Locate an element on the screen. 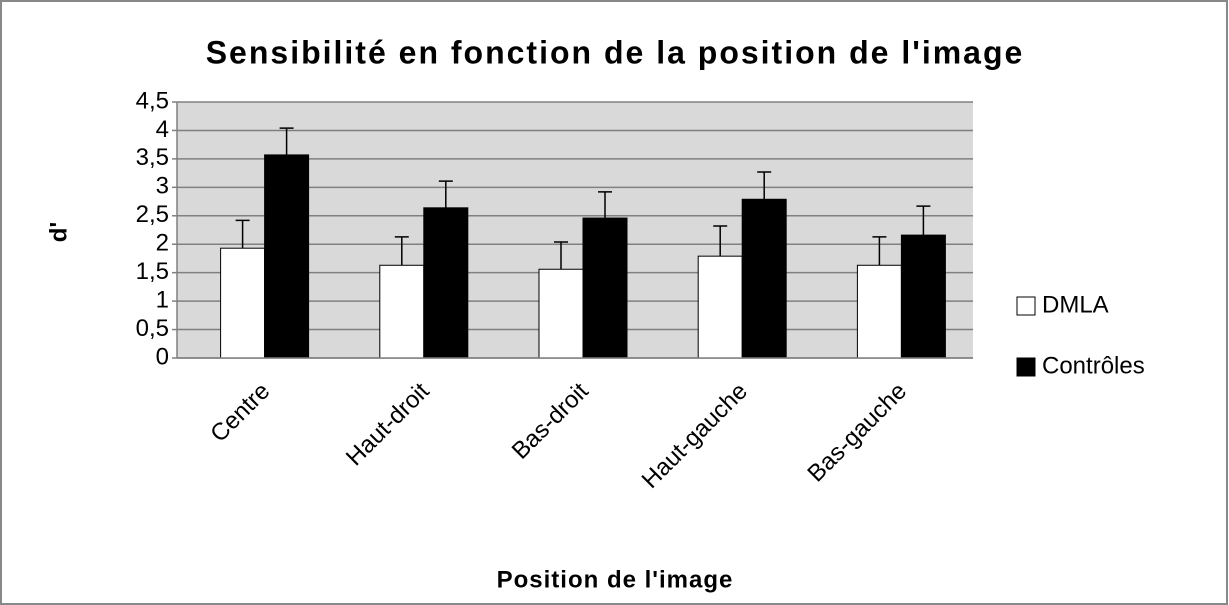 The image size is (1229, 605). y-tick-label: 2 is located at coordinates (162, 243).